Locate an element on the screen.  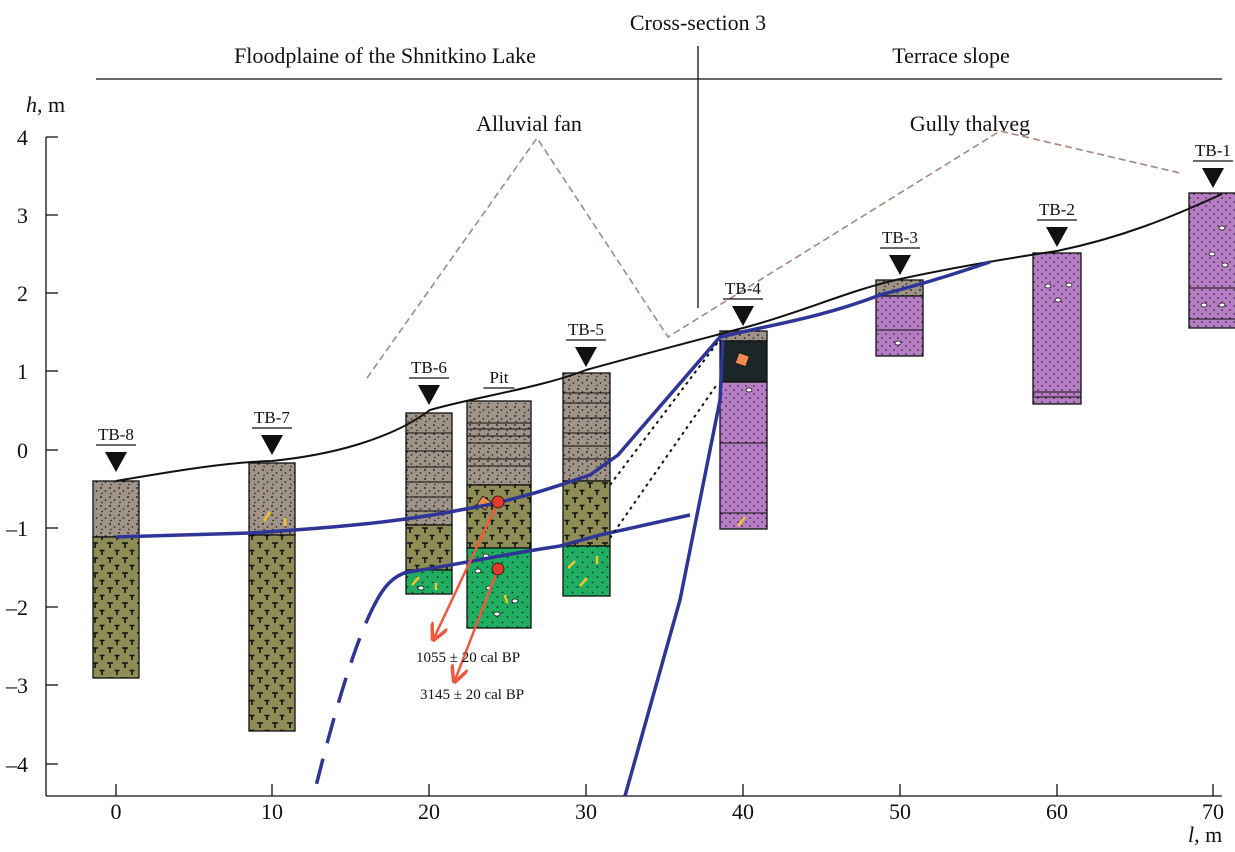
steep-boundary-line is located at coordinates (674, 568).